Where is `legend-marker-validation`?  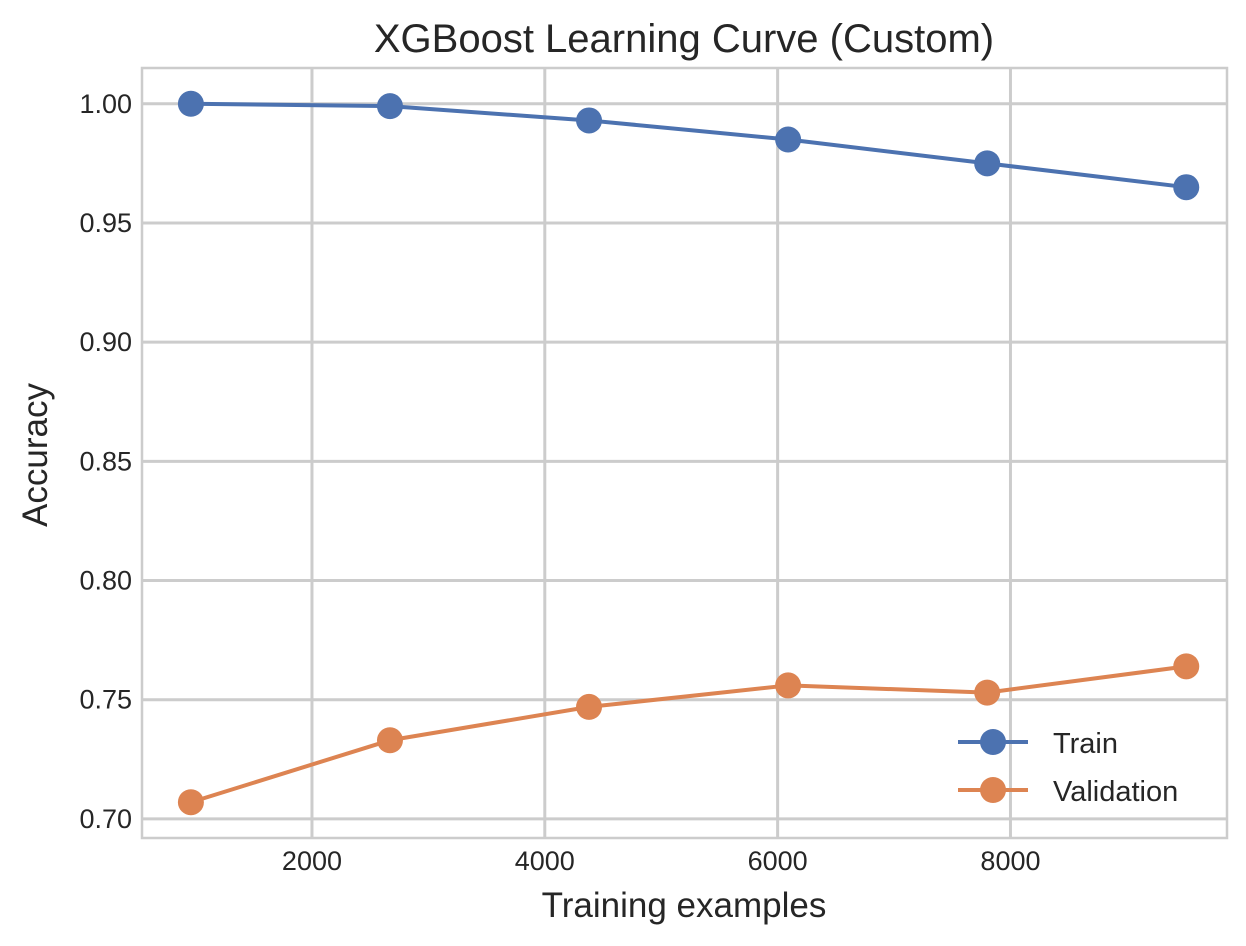 legend-marker-validation is located at coordinates (993, 790).